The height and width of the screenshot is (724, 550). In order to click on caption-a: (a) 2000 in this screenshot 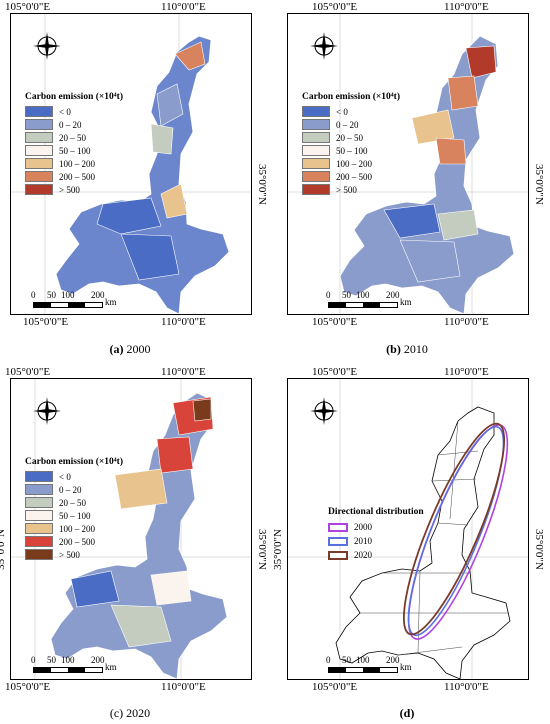, I will do `click(130, 349)`.